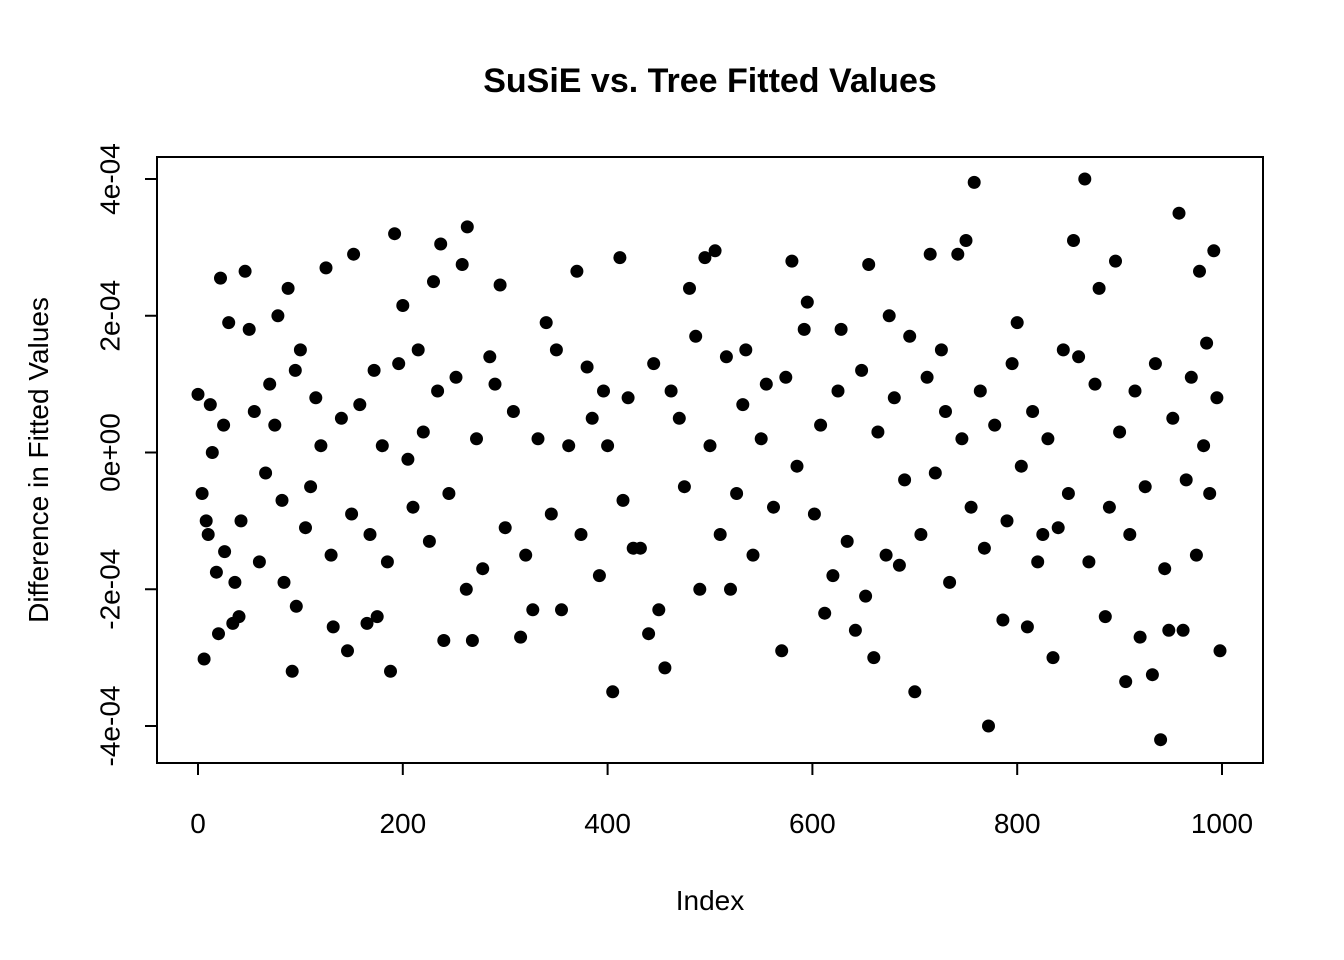 This screenshot has width=1344, height=960. What do you see at coordinates (109, 726) in the screenshot?
I see `y-tick-label: -4e-04` at bounding box center [109, 726].